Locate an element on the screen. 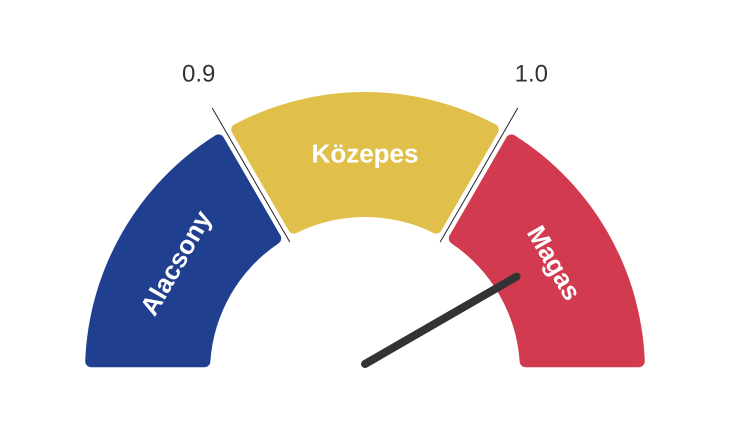 This screenshot has width=732, height=421. text: 1.0 is located at coordinates (531, 74).